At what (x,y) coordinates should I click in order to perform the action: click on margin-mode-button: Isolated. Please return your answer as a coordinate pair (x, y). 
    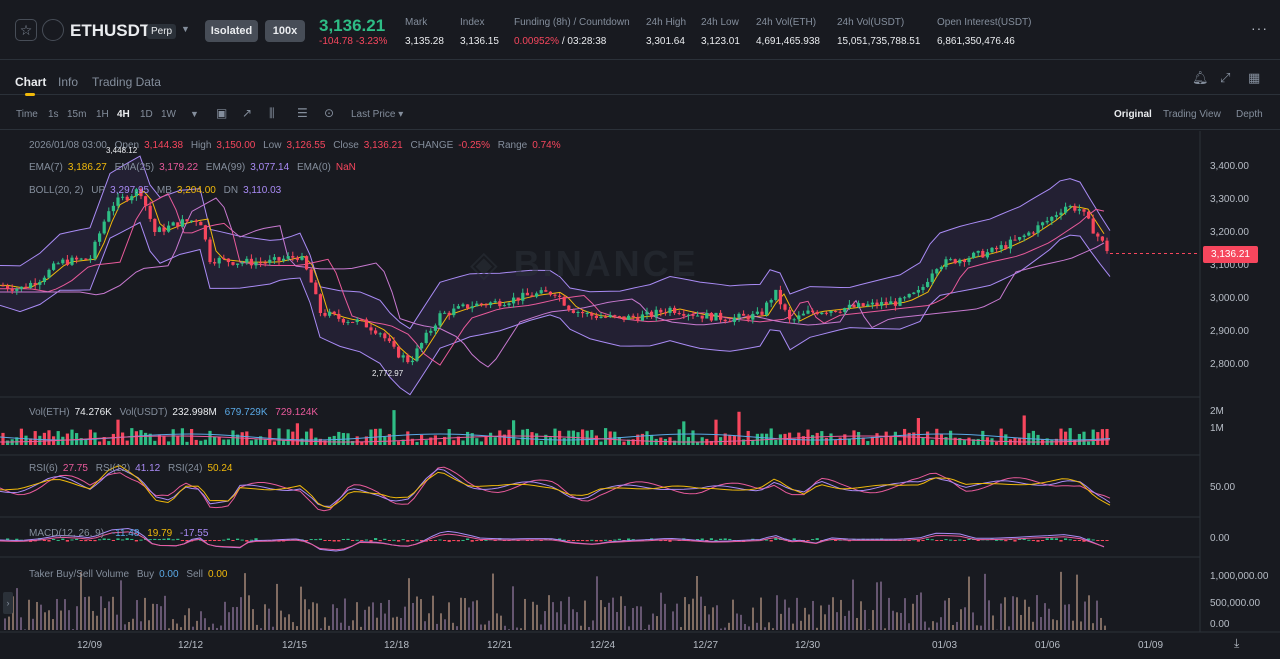
    Looking at the image, I should click on (231, 31).